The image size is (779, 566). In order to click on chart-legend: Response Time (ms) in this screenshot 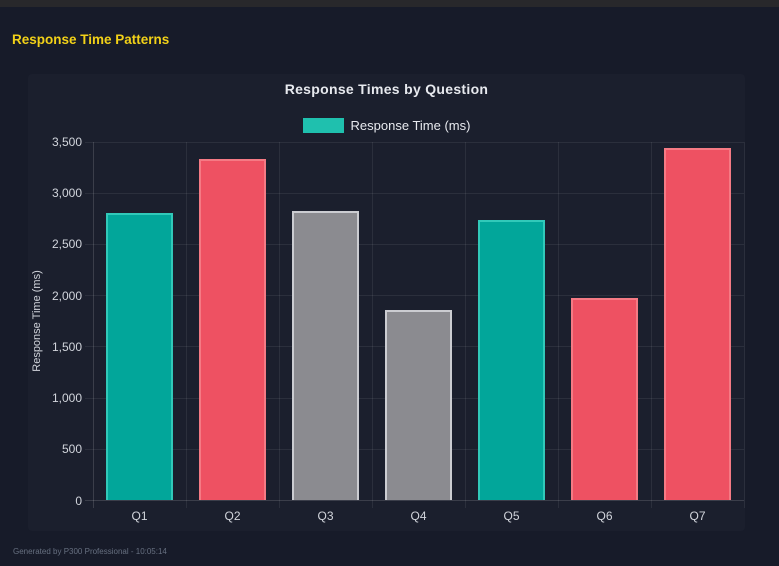, I will do `click(386, 125)`.